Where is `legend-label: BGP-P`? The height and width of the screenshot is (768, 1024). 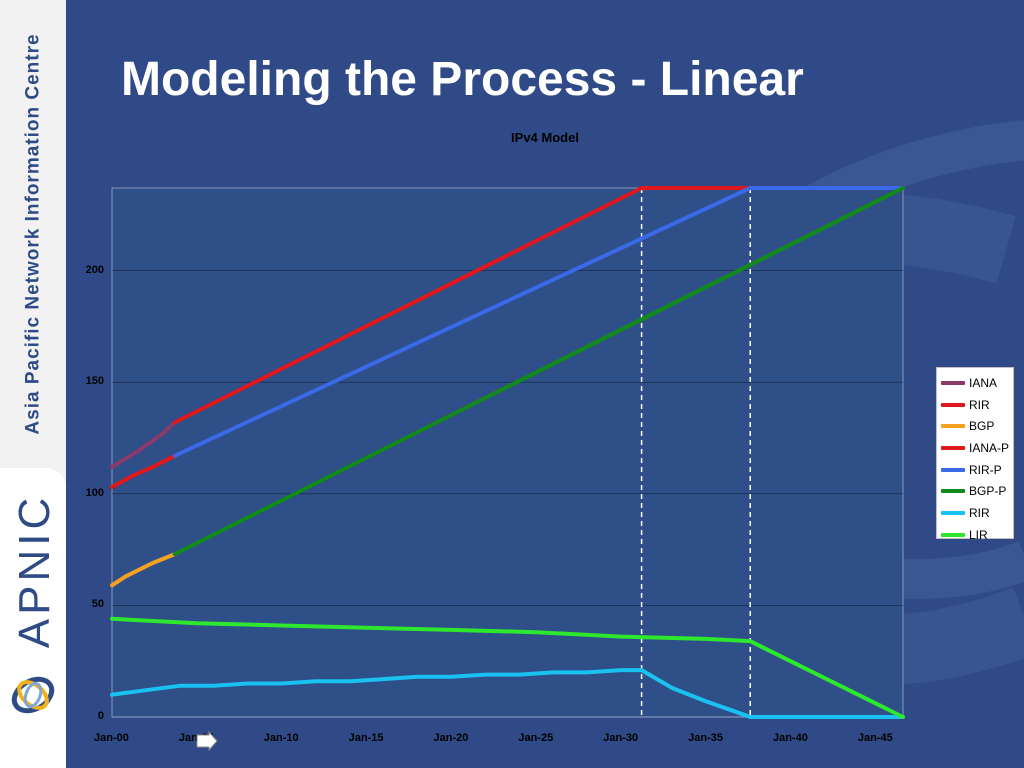 legend-label: BGP-P is located at coordinates (988, 491).